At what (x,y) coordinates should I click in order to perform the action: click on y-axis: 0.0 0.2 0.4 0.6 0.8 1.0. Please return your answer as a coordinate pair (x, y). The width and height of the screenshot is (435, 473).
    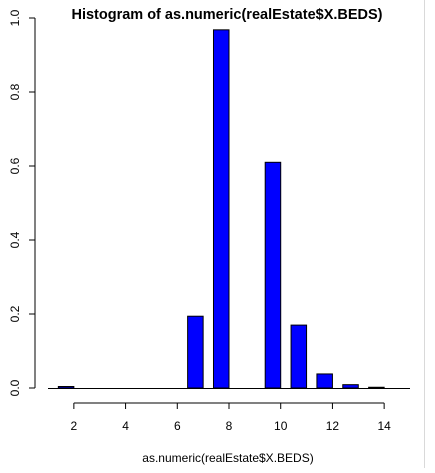
    Looking at the image, I should click on (22, 202).